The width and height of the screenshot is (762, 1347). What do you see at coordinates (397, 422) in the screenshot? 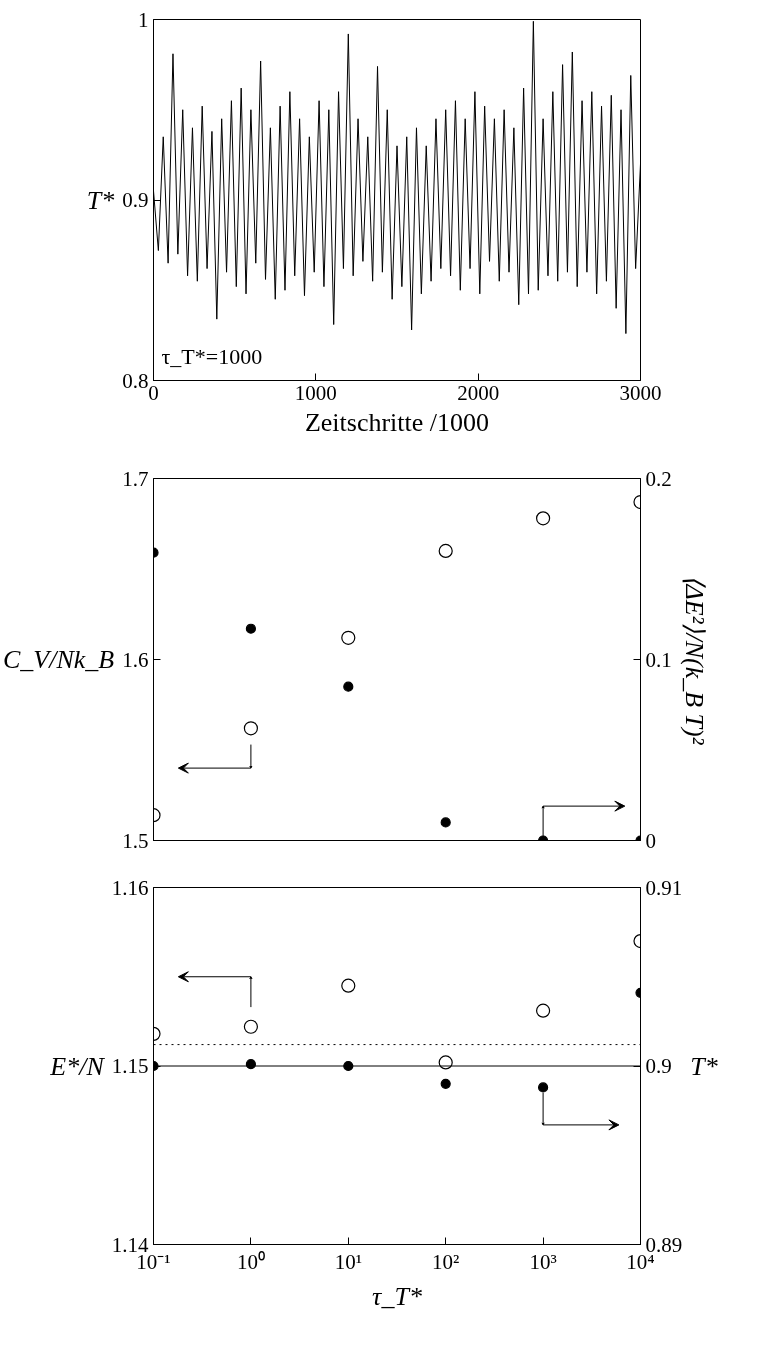
I see `x-axis-title: Zeitschritte /1000` at bounding box center [397, 422].